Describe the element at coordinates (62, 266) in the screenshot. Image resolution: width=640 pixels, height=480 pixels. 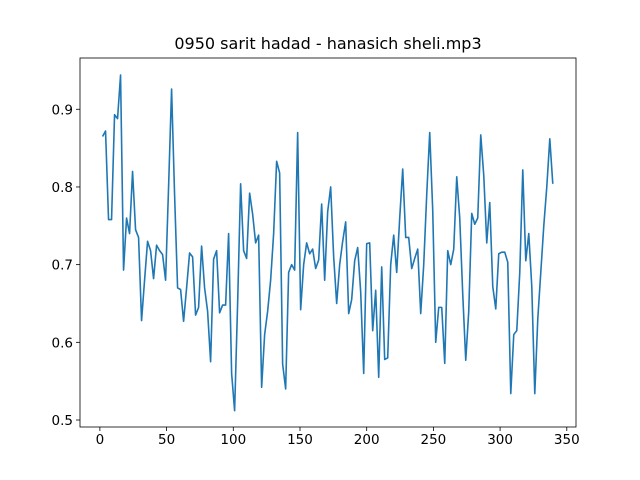
I see `y-tick-label: 0.7` at that location.